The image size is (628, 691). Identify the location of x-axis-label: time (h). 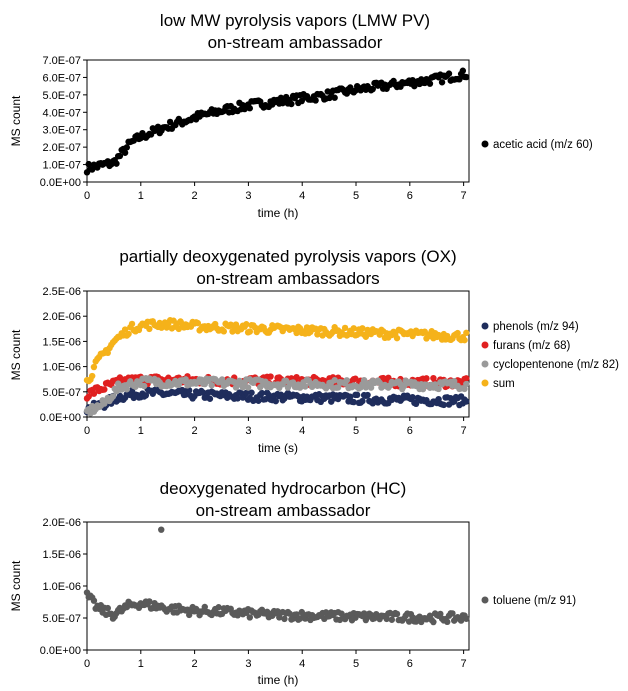
(278, 680).